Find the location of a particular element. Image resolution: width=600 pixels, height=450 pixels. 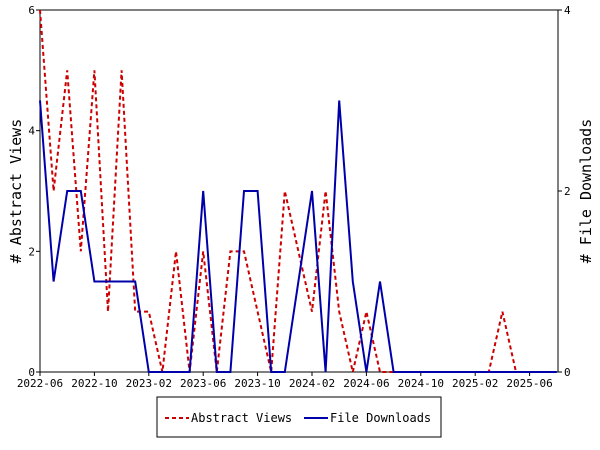

x-tick-label: 2024-06 is located at coordinates (366, 383).